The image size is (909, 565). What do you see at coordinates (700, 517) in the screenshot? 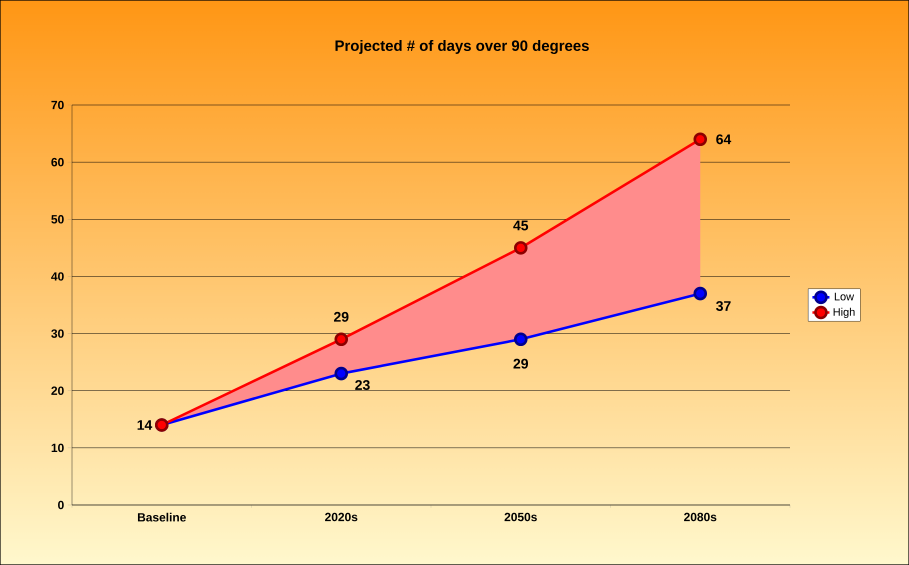
I see `x-tick-label: 2080s` at bounding box center [700, 517].